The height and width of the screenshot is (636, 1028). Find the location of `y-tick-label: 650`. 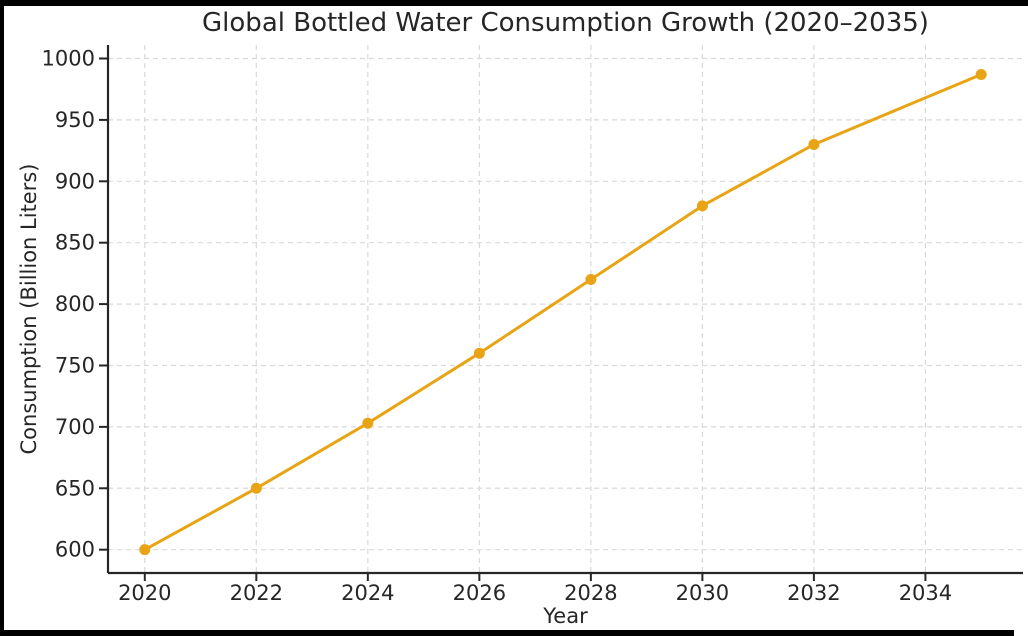

y-tick-label: 650 is located at coordinates (75, 488).